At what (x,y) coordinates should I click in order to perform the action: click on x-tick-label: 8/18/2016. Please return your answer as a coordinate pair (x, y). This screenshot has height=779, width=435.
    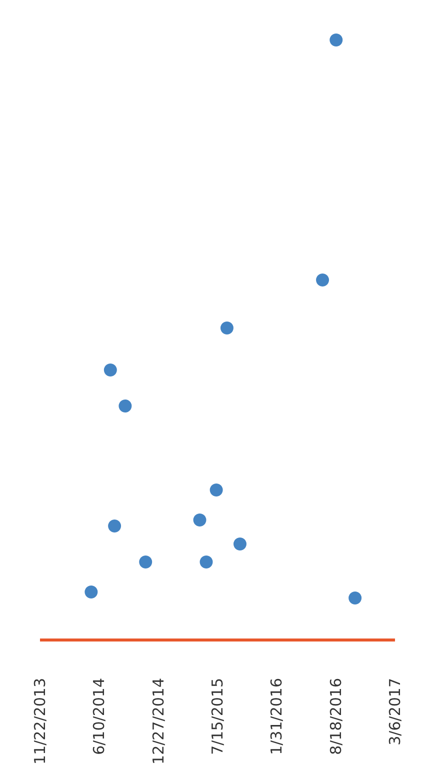
    Looking at the image, I should click on (335, 716).